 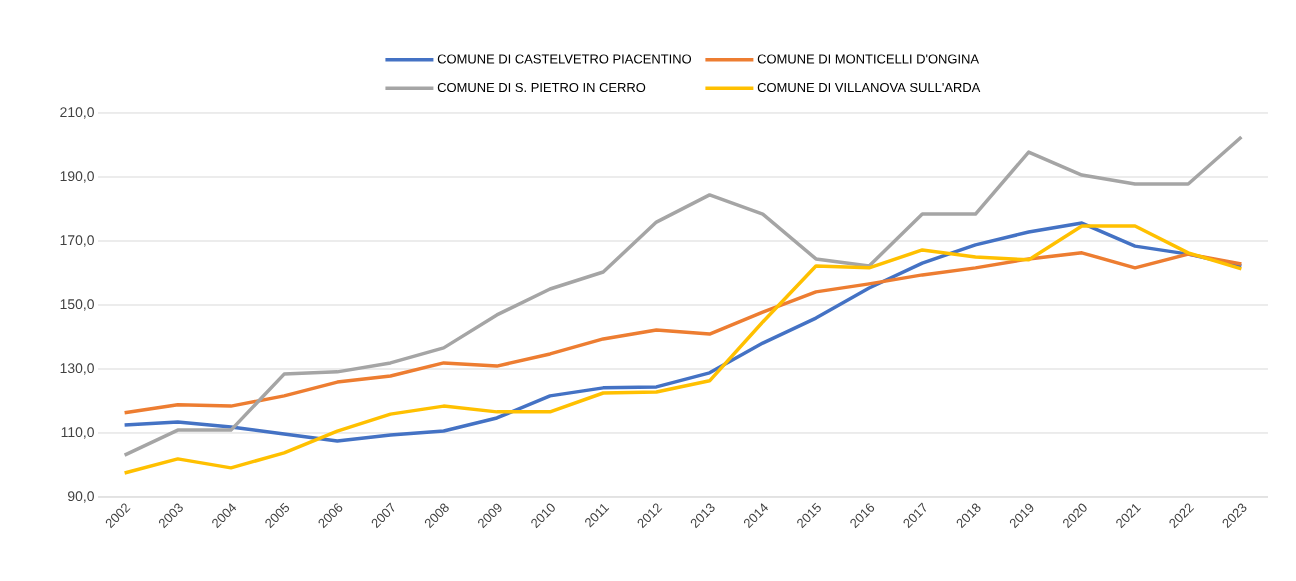 I want to click on y-tick-label: 210,0, so click(x=77, y=113).